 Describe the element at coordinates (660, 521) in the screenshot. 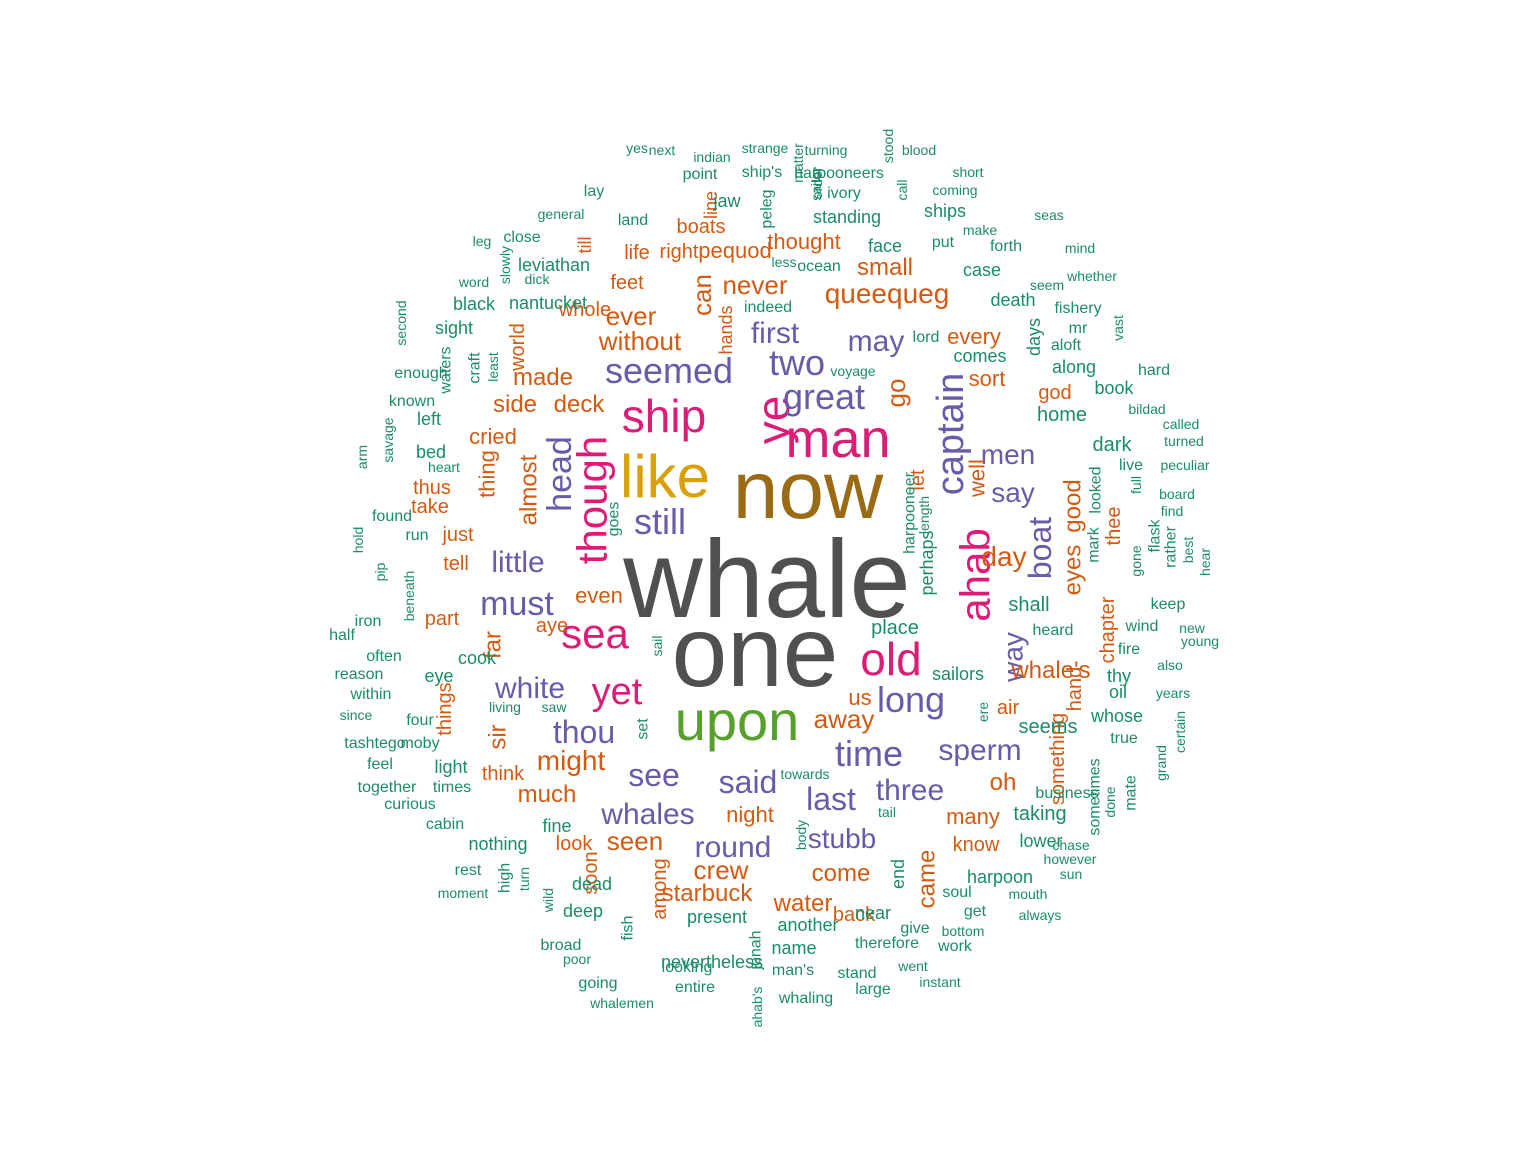

I see `word-still: still` at that location.